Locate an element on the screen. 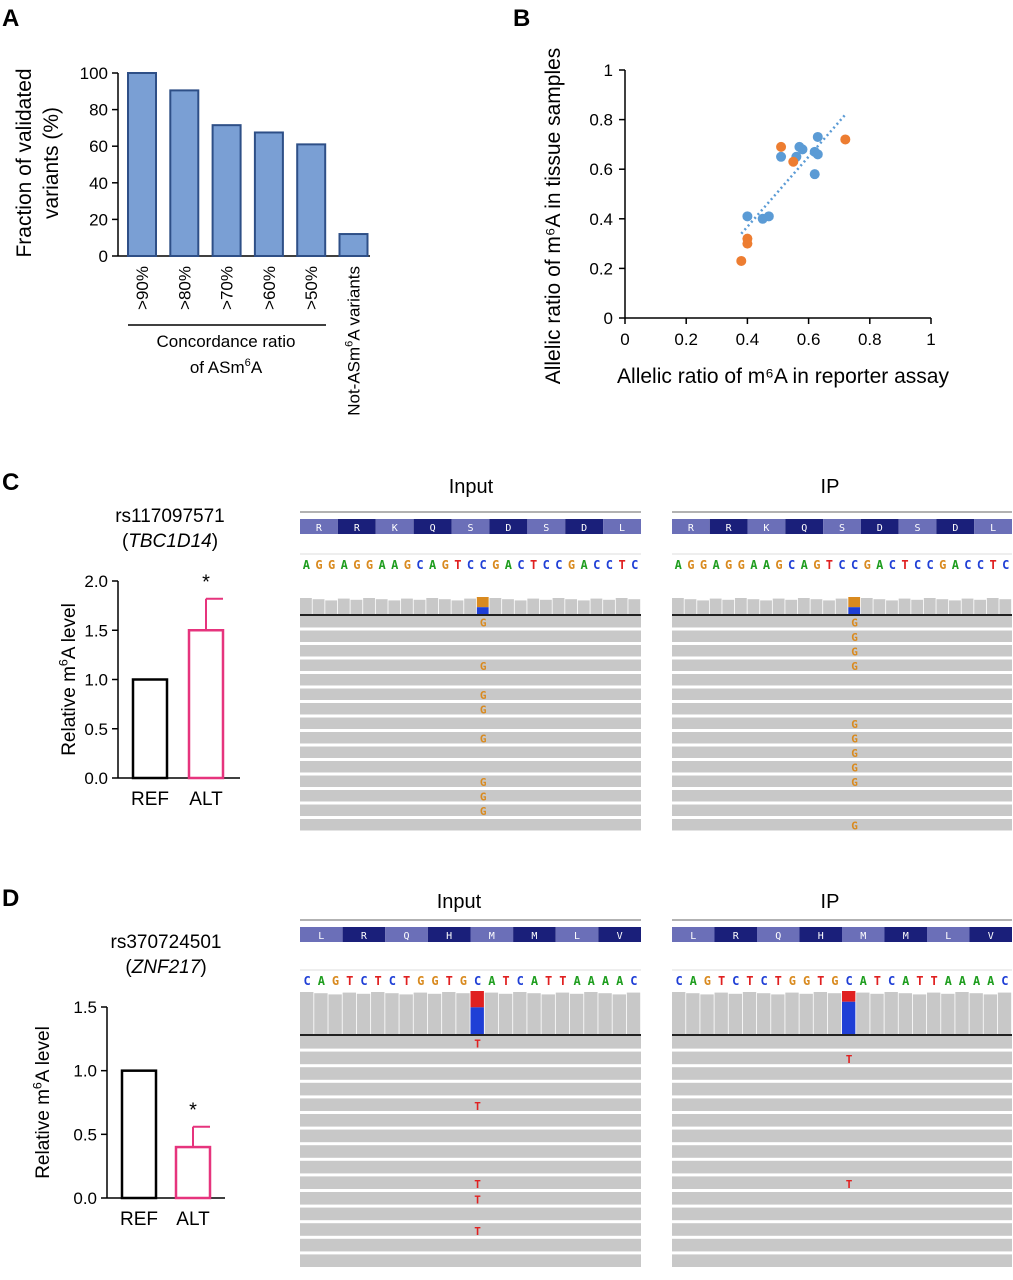 This screenshot has width=1013, height=1280. cd-x-tick-label: ALT is located at coordinates (193, 1219).